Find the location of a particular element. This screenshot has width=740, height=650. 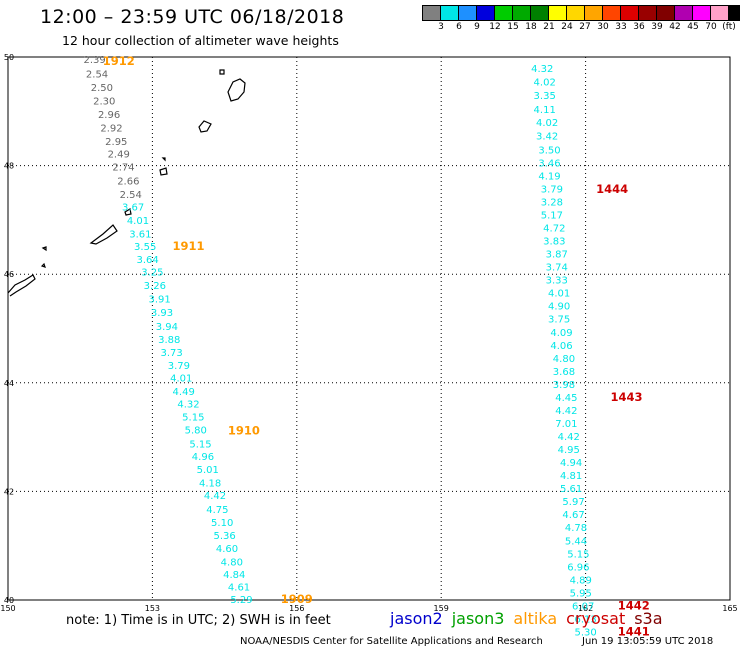

swh-value-label: 4.96 is located at coordinates (203, 457).